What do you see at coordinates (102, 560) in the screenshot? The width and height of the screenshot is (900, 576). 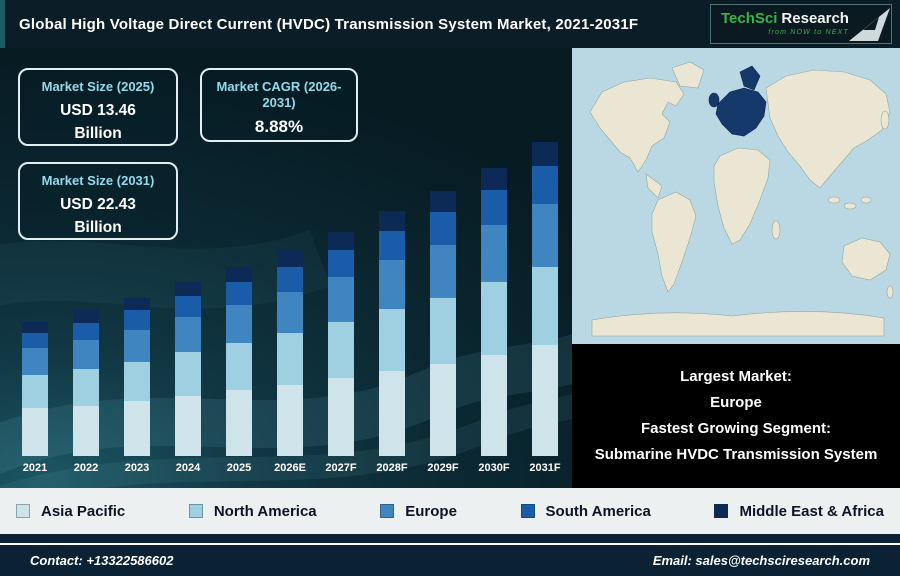 I see `footer-contact: Contact: +13322586602` at bounding box center [102, 560].